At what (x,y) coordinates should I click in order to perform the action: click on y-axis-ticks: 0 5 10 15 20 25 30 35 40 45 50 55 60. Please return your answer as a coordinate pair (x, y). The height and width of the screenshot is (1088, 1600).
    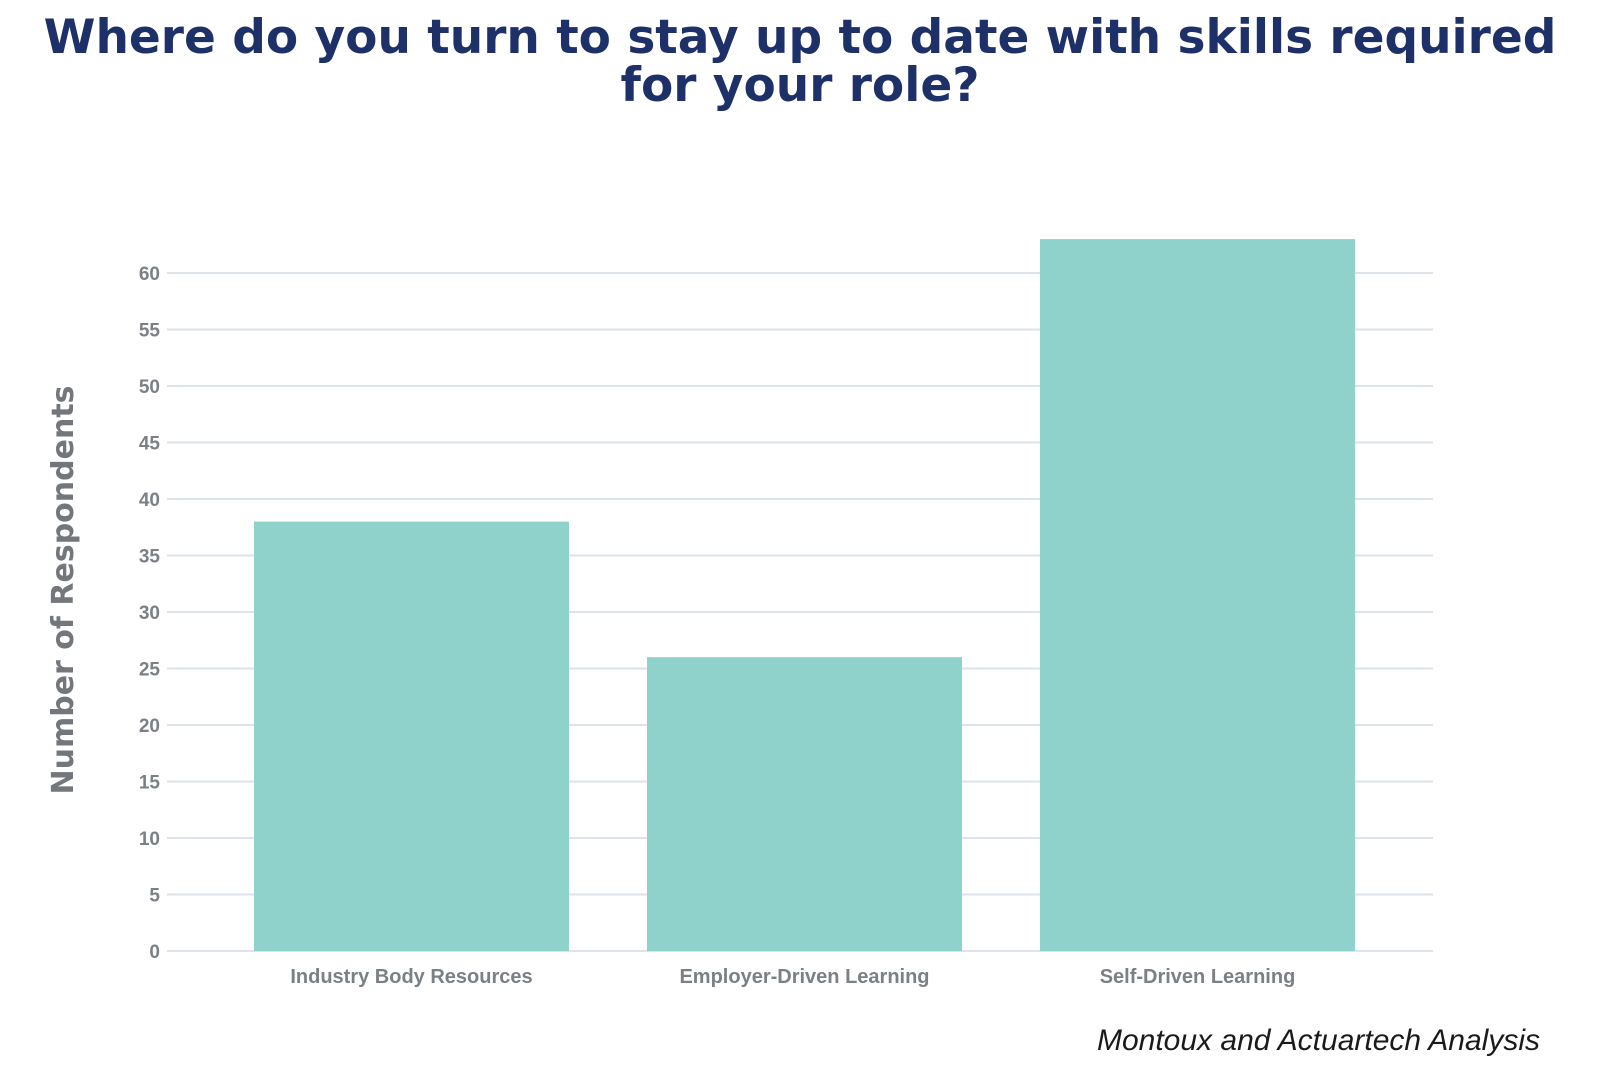
    Looking at the image, I should click on (150, 613).